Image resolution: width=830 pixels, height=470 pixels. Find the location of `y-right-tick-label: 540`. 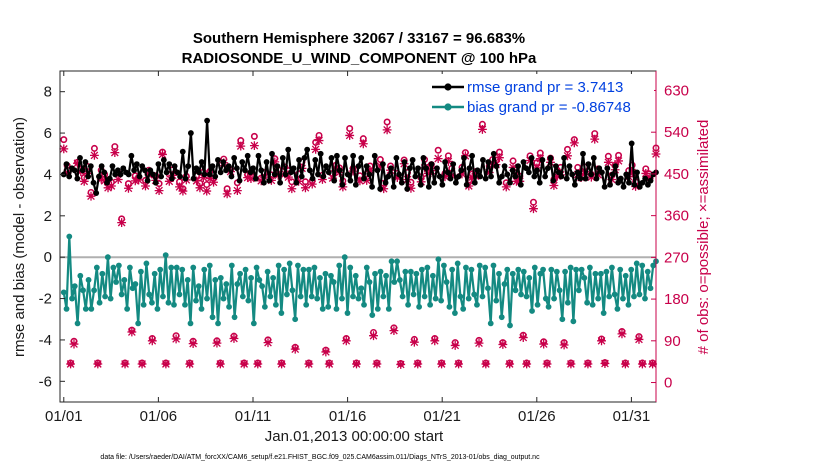

y-right-tick-label: 540 is located at coordinates (676, 132).